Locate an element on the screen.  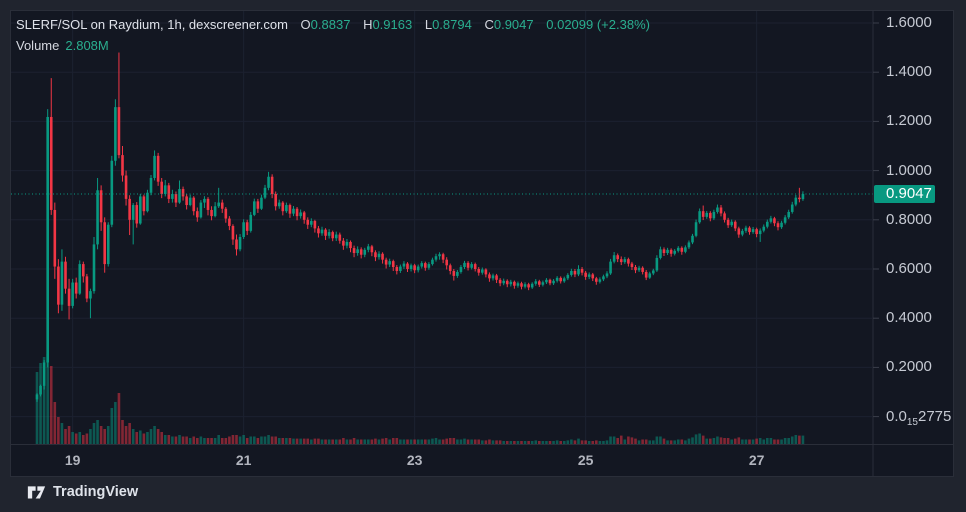
price-axis-label: 1.0000 is located at coordinates (909, 170).